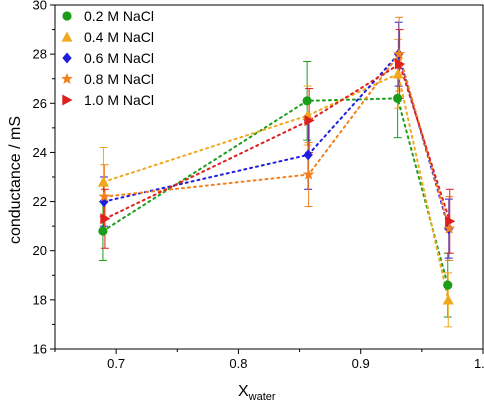 Image resolution: width=484 pixels, height=405 pixels. I want to click on y-tick-label: 30, so click(40, 6).